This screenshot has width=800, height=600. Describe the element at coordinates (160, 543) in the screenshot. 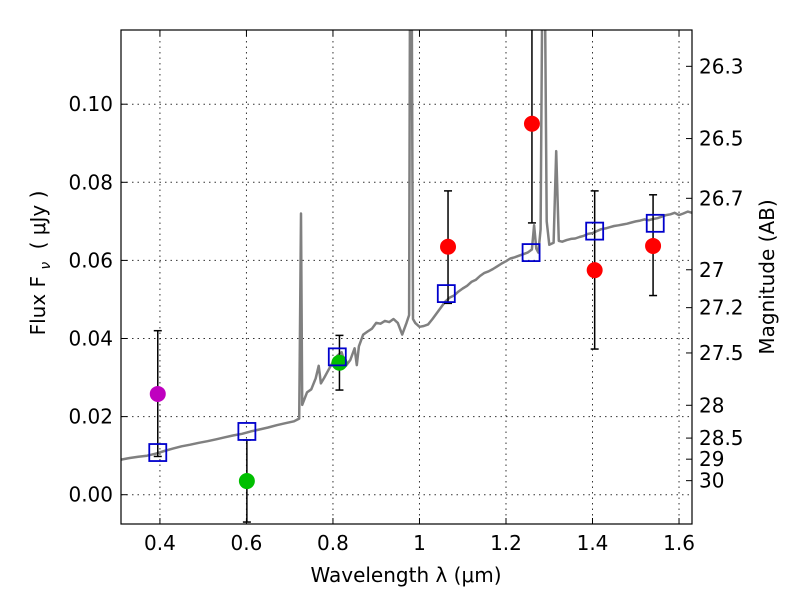

I see `x-tick-label: 0.4` at that location.